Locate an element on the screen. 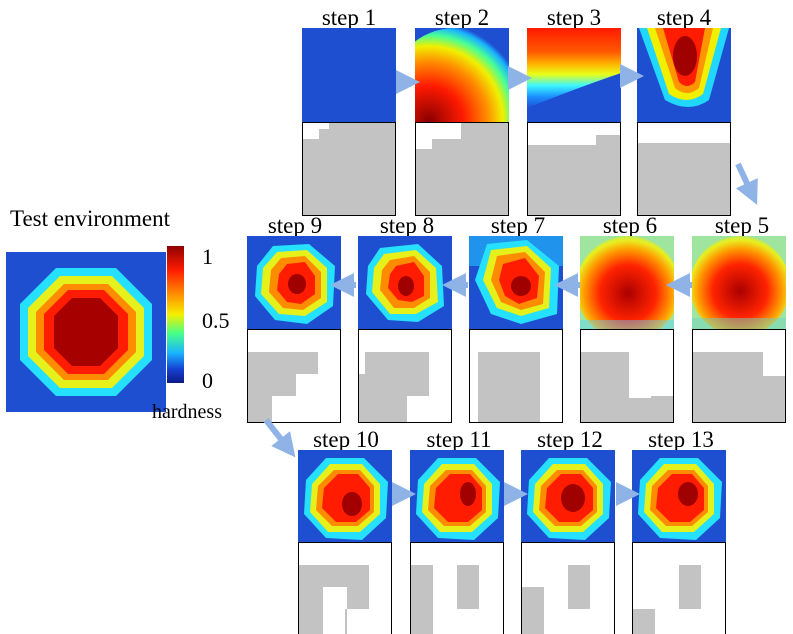 This screenshot has width=793, height=634. step-12-hardness-map is located at coordinates (568, 497).